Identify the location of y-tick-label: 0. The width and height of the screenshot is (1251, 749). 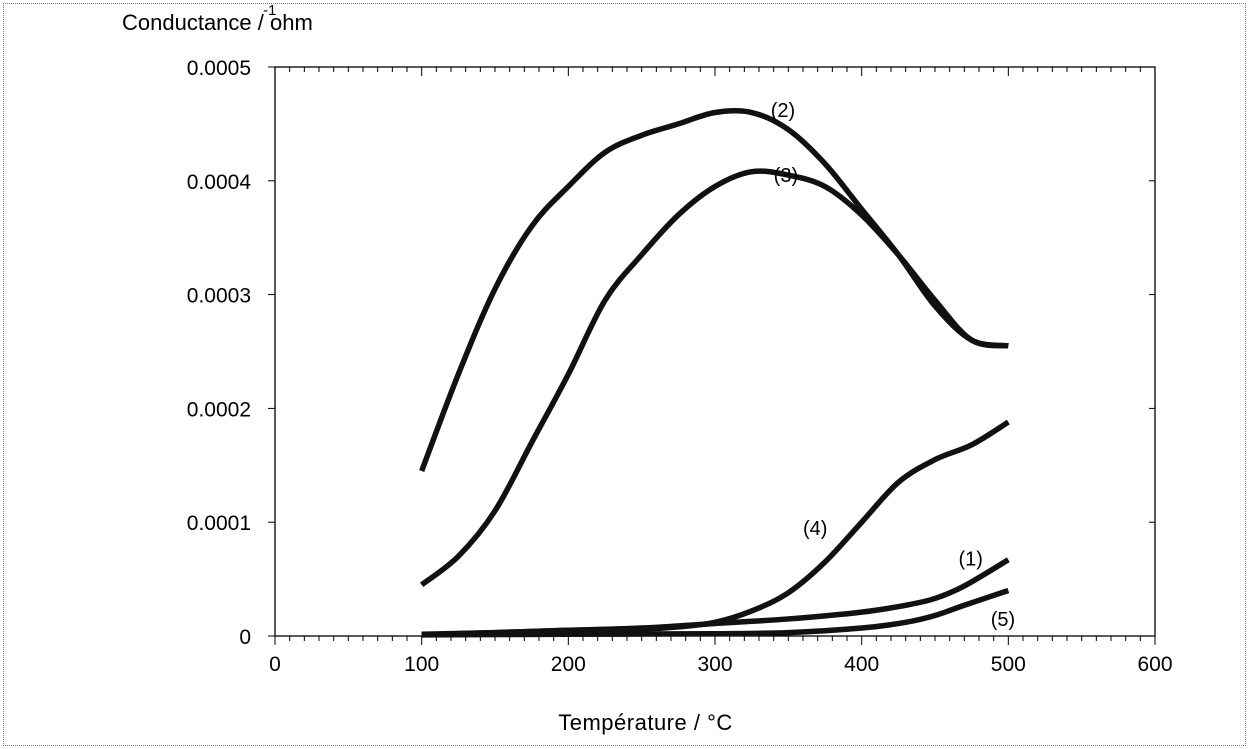
(245, 637).